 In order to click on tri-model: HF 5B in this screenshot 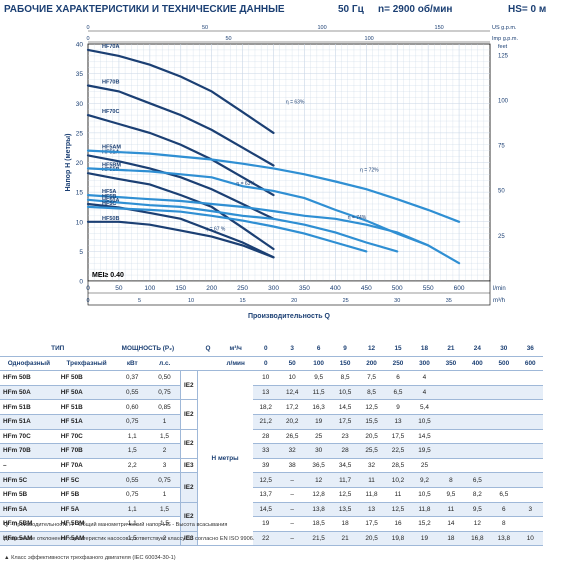, I will do `click(86, 495)`.